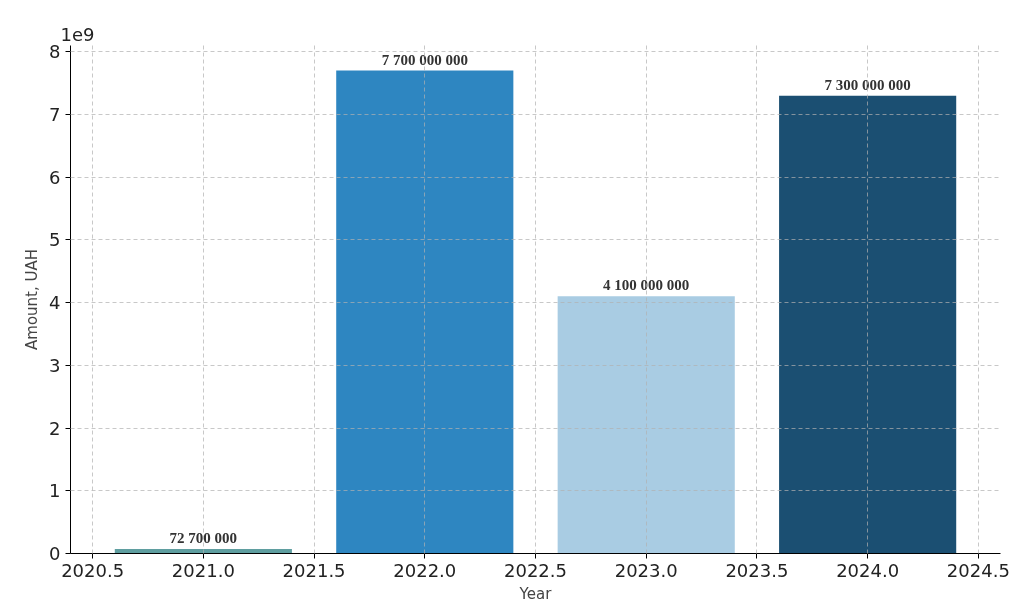 The height and width of the screenshot is (610, 1030). I want to click on text: 1e9, so click(77, 34).